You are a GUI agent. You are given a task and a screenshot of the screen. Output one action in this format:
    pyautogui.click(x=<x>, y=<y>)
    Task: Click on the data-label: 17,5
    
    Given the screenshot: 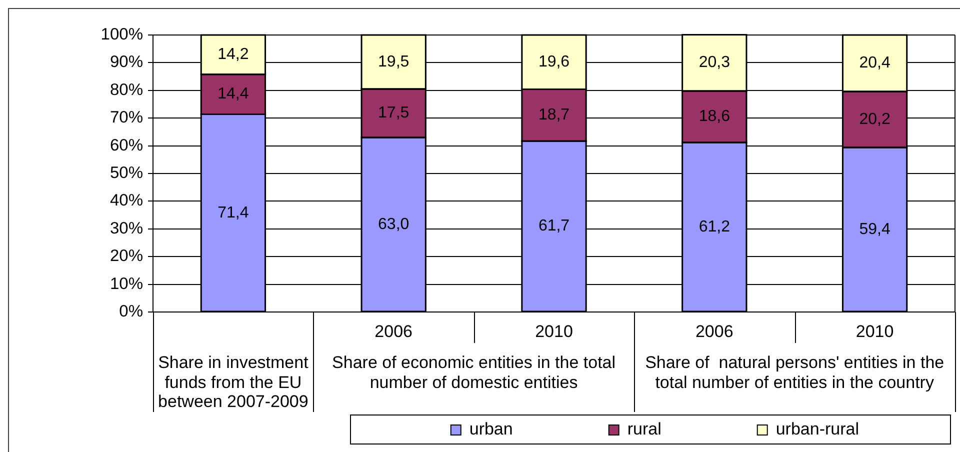 What is the action you would take?
    pyautogui.click(x=394, y=113)
    